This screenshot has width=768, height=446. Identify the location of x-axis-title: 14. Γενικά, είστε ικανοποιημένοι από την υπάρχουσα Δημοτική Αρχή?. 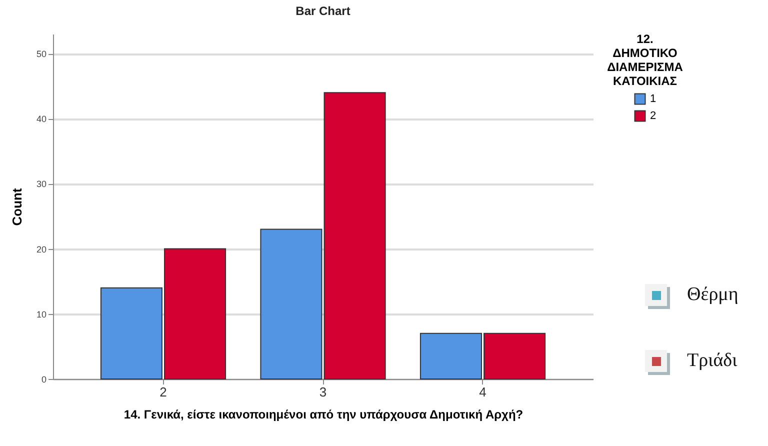
(324, 415).